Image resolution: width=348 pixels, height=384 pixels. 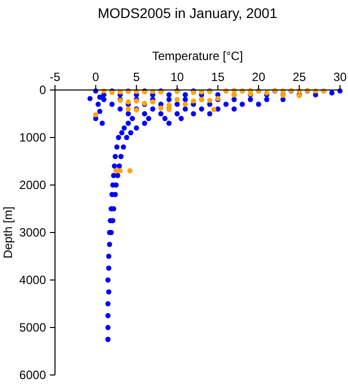 What do you see at coordinates (32, 280) in the screenshot?
I see `y-tick-label: 4000` at bounding box center [32, 280].